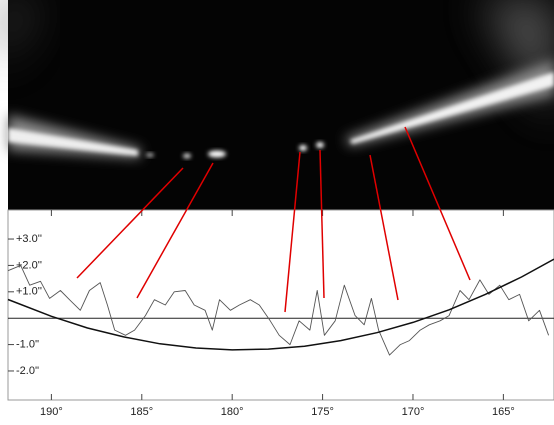 Image resolution: width=554 pixels, height=425 pixels. What do you see at coordinates (29, 292) in the screenshot?
I see `y-tick-label: +1.0''` at bounding box center [29, 292].